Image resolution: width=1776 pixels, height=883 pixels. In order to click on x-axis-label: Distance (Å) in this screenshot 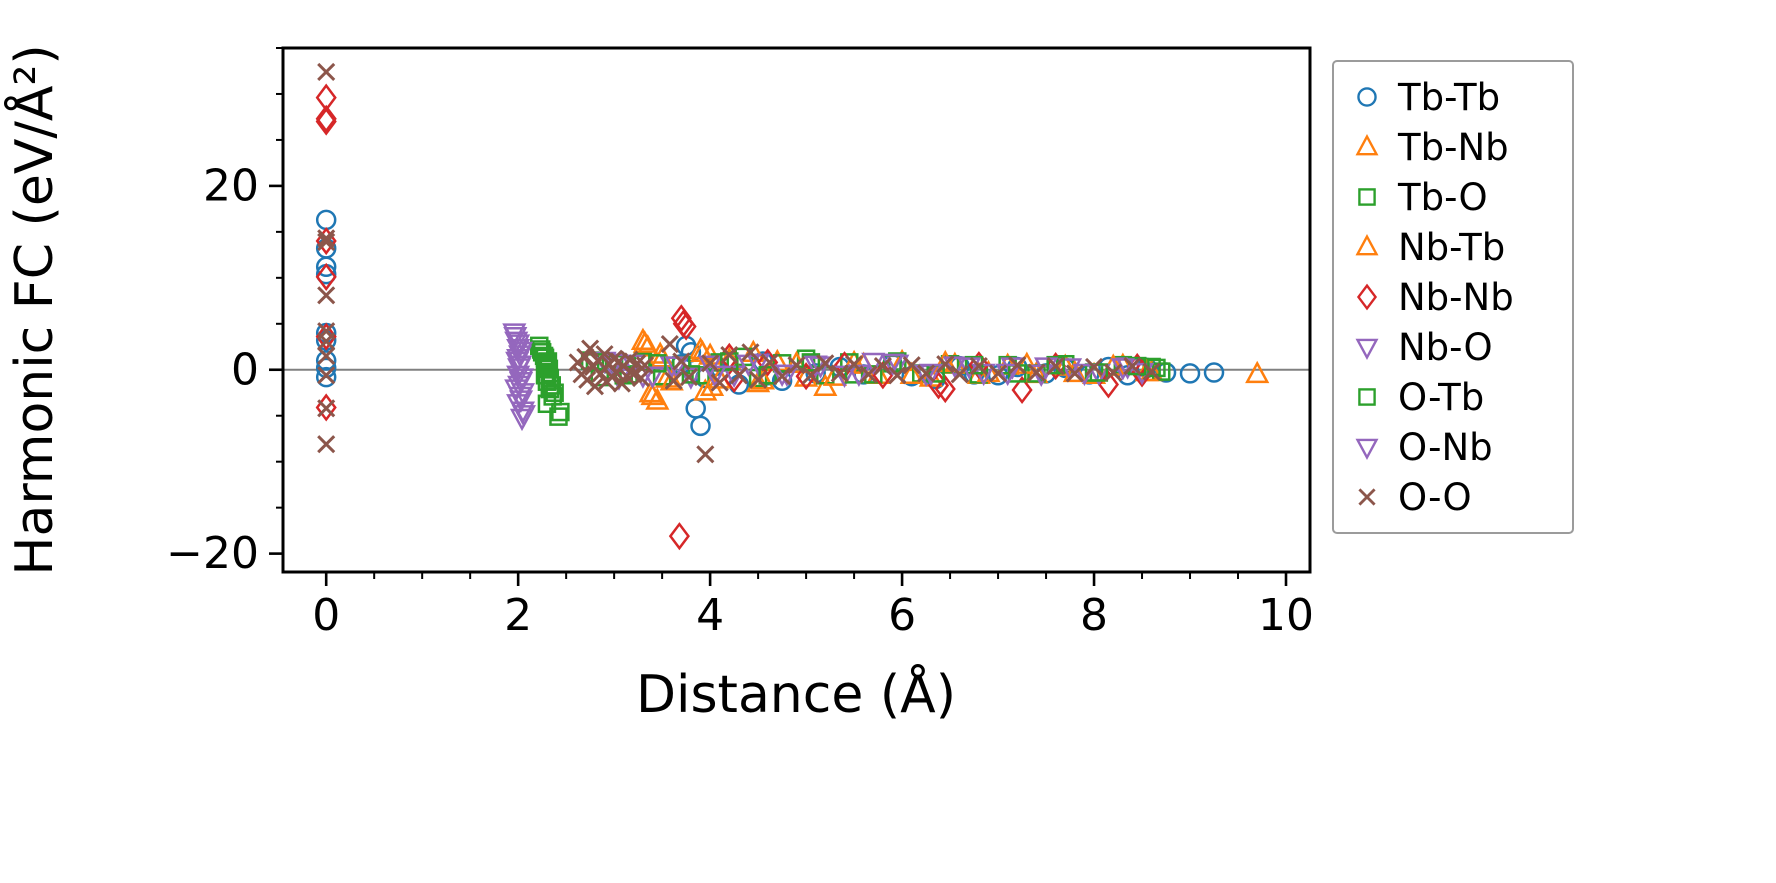, I will do `click(796, 694)`.